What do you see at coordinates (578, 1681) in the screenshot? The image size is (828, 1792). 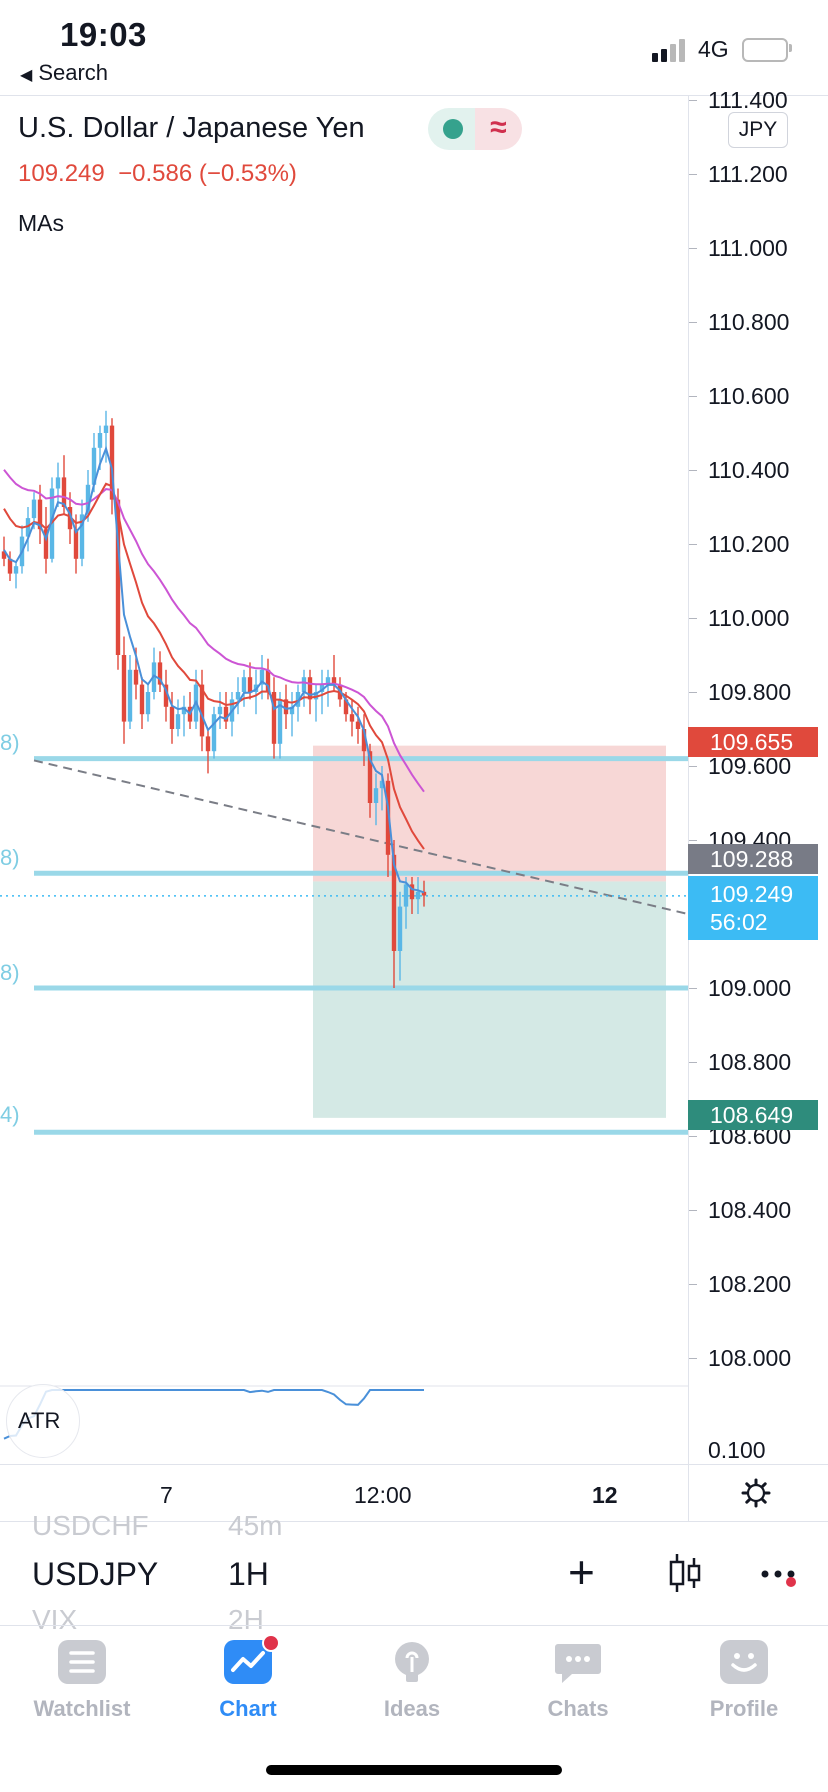 I see `tab-chats: Chats` at bounding box center [578, 1681].